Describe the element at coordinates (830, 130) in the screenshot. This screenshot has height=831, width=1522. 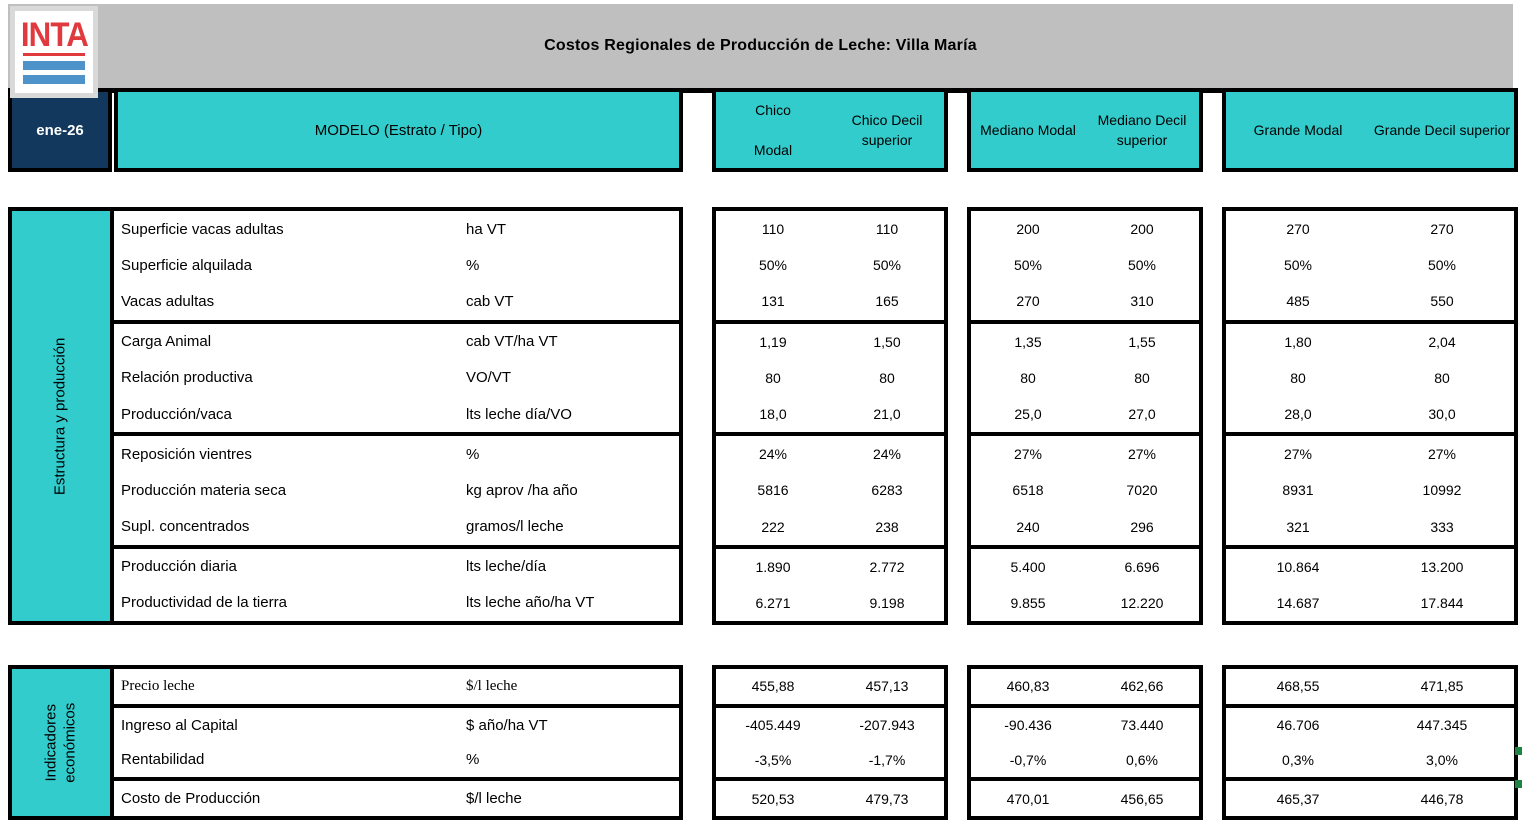
I see `column-group-chico: Chico Modal Chico Decil superior` at that location.